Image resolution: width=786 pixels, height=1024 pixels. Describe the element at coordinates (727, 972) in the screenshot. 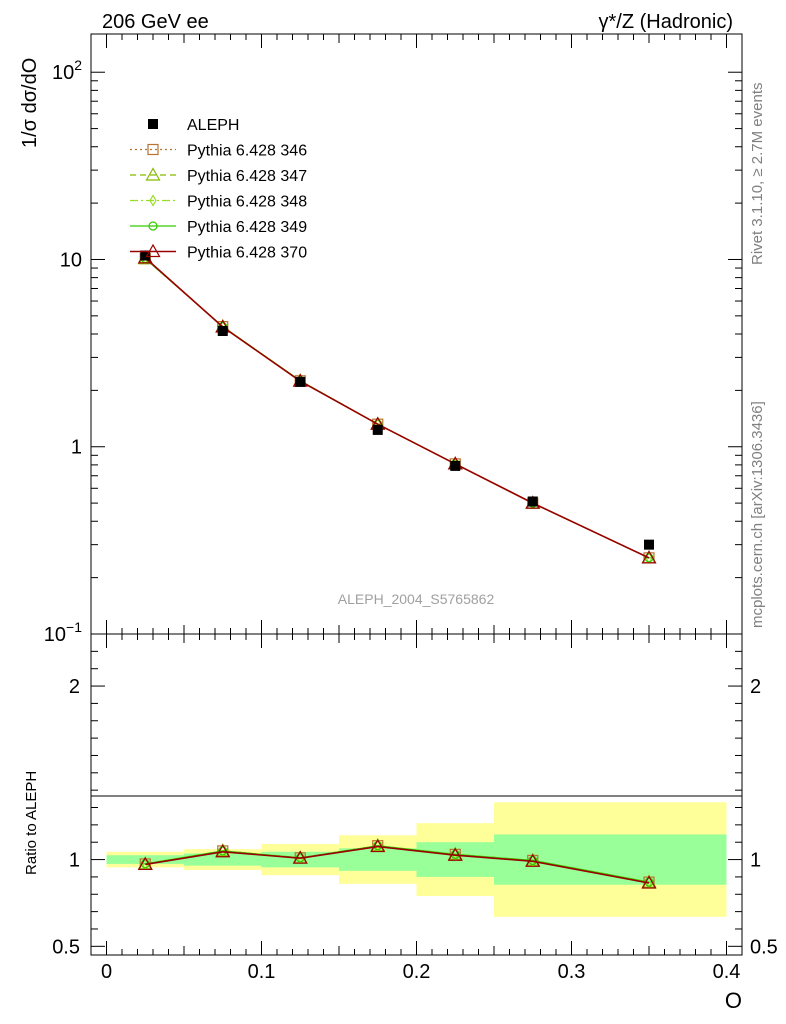

I see `x-tick-label-4: 0.4` at that location.